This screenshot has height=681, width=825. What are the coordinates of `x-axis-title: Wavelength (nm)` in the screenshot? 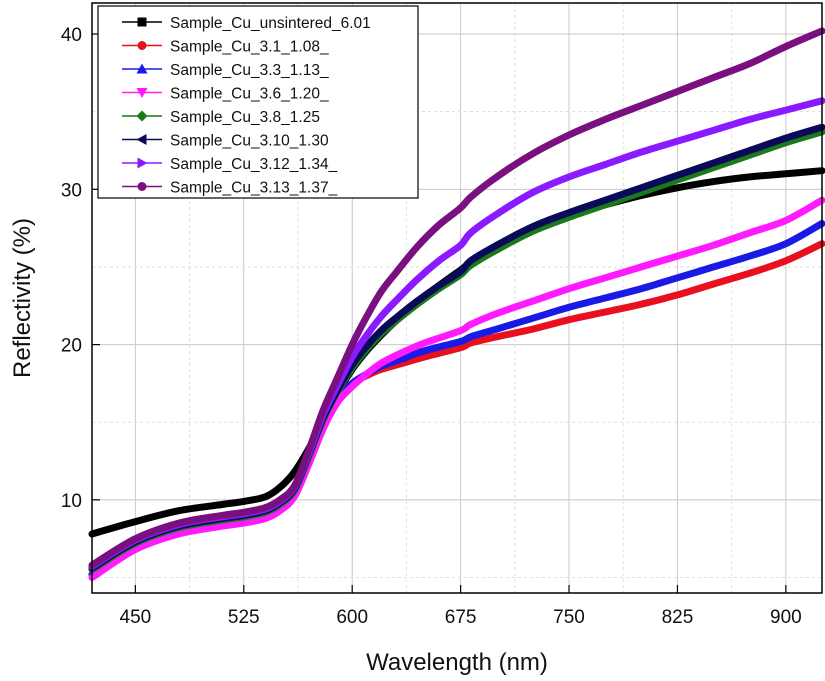 It's located at (457, 662).